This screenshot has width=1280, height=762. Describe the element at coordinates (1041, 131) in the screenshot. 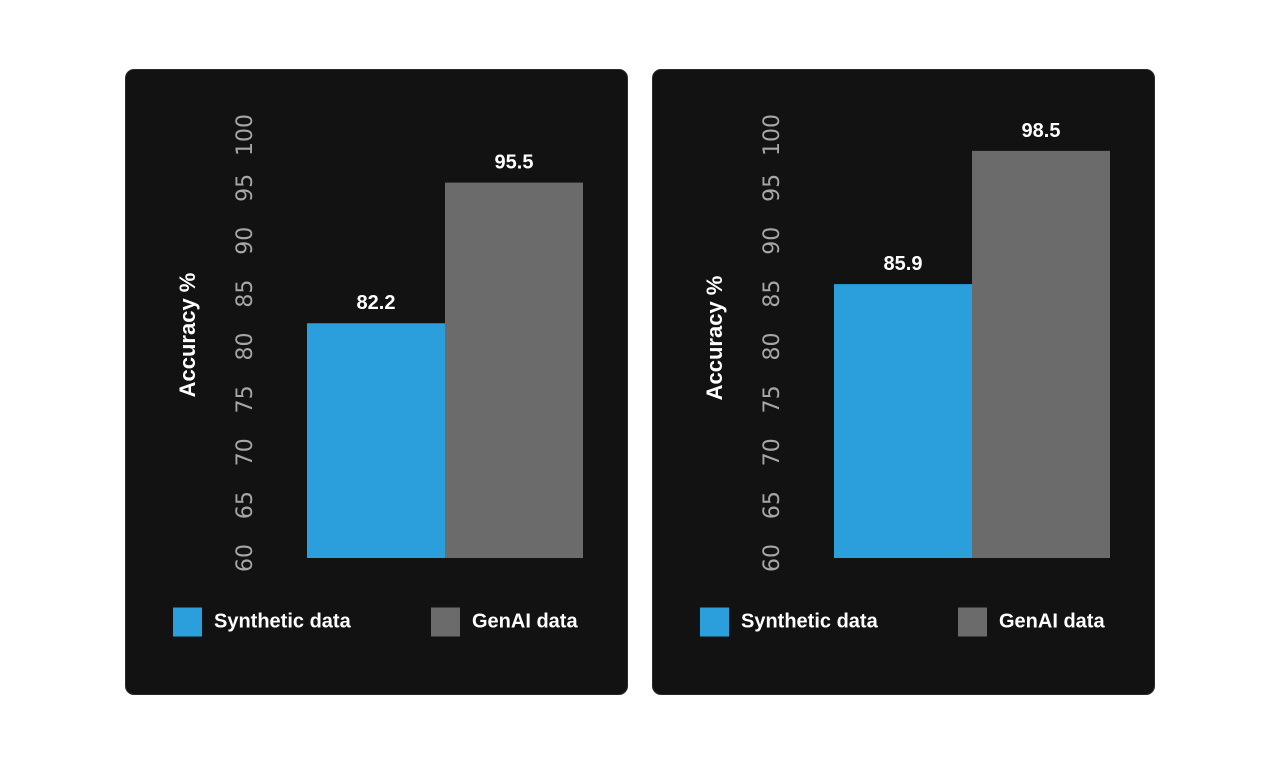

I see `bar-value-label: 98.5` at that location.